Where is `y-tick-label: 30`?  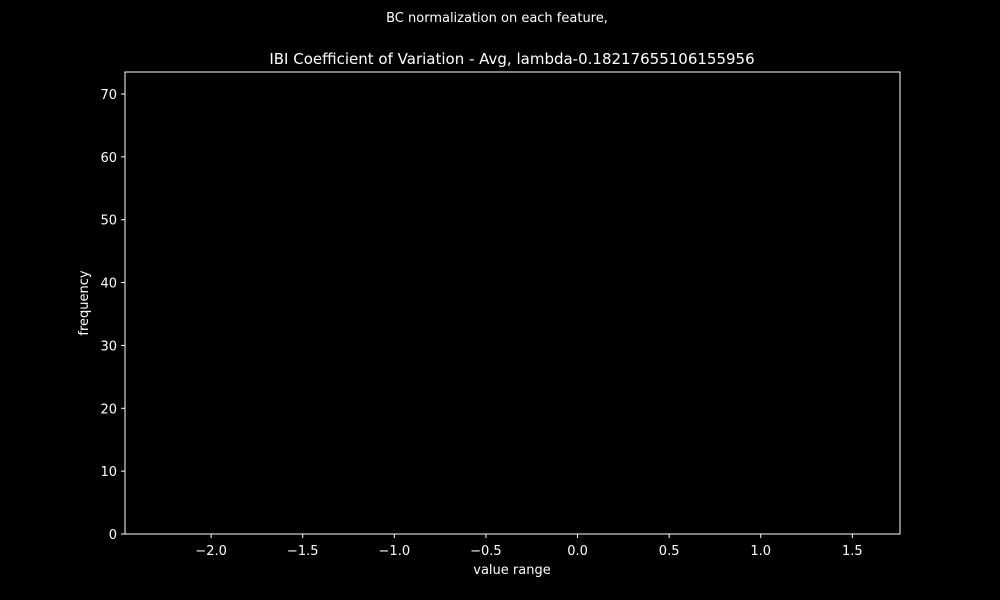 y-tick-label: 30 is located at coordinates (108, 346).